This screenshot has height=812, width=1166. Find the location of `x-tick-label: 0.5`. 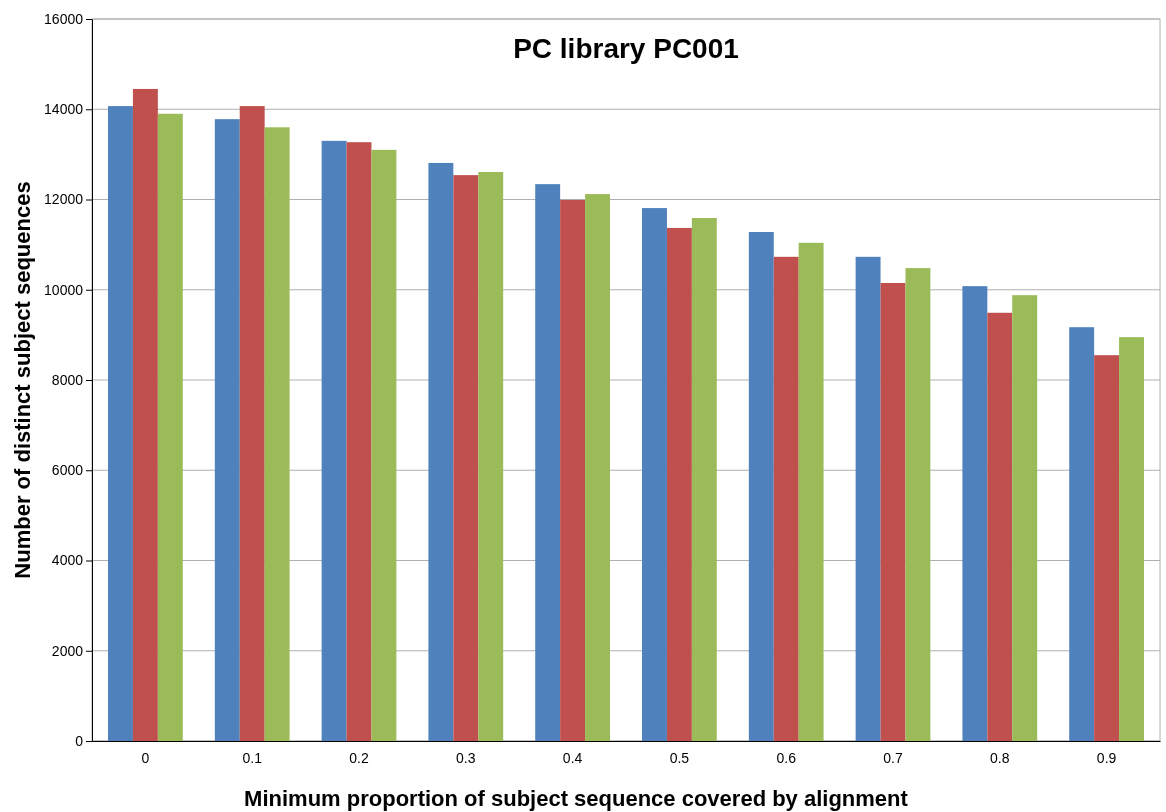

x-tick-label: 0.5 is located at coordinates (679, 757).